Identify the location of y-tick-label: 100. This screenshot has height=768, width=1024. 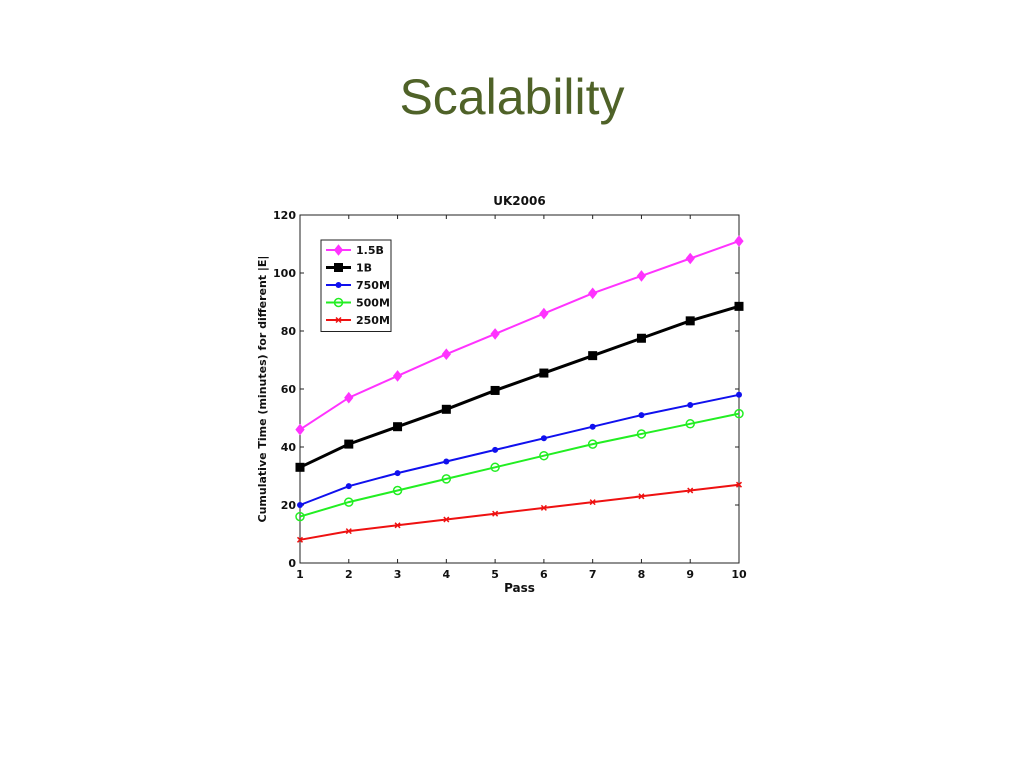
(284, 273).